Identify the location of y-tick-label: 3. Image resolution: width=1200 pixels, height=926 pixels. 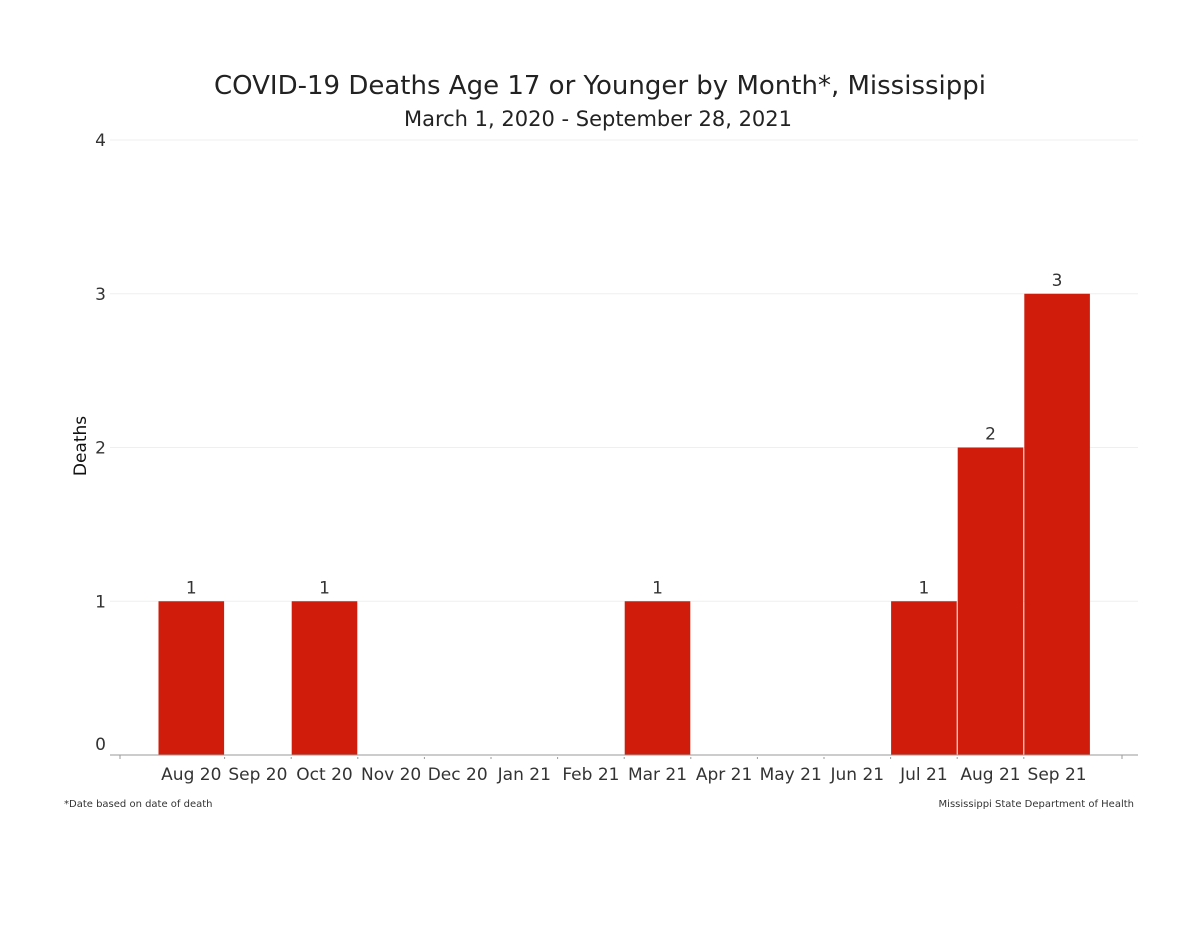
(100, 295).